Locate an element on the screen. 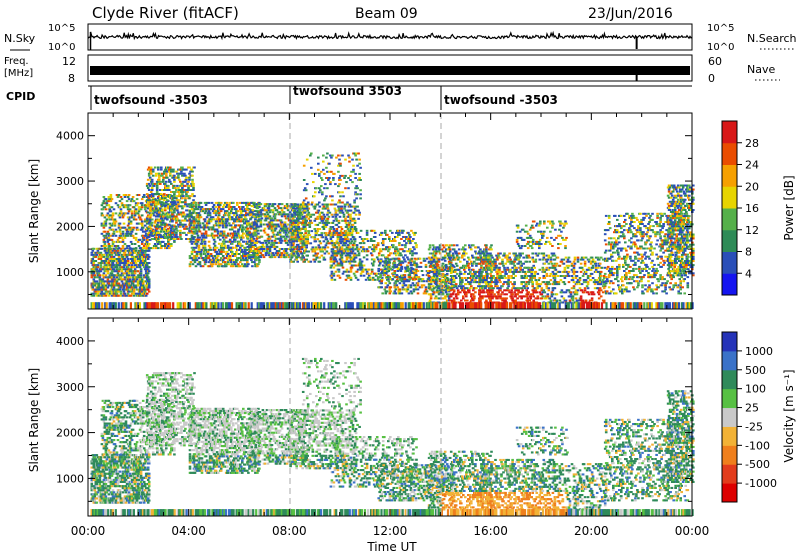 This screenshot has width=800, height=554. cpid-segment-2: twofsound 3503 is located at coordinates (347, 91).